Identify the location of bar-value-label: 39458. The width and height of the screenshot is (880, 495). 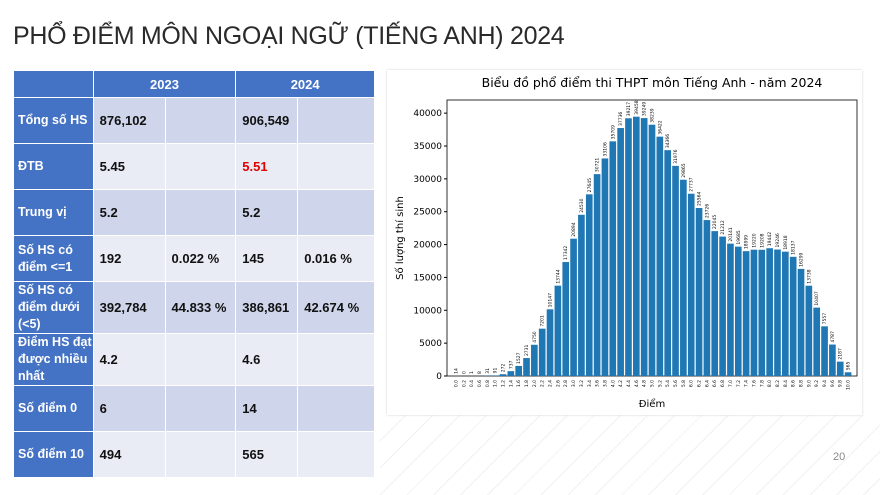
(637, 107).